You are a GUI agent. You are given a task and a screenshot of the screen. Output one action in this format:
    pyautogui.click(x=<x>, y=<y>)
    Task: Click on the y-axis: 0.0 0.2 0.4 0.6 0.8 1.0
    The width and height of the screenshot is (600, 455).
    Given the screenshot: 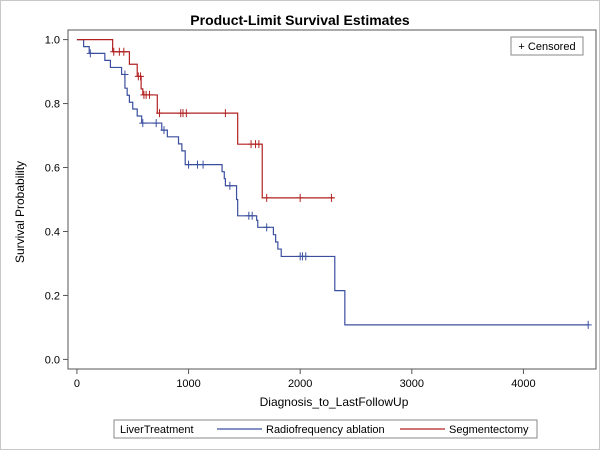 What is the action you would take?
    pyautogui.click(x=56, y=200)
    